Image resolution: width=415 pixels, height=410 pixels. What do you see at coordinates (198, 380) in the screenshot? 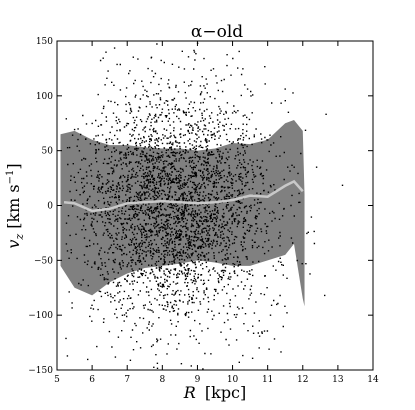
I see `x-tick-label: 9` at bounding box center [198, 380].